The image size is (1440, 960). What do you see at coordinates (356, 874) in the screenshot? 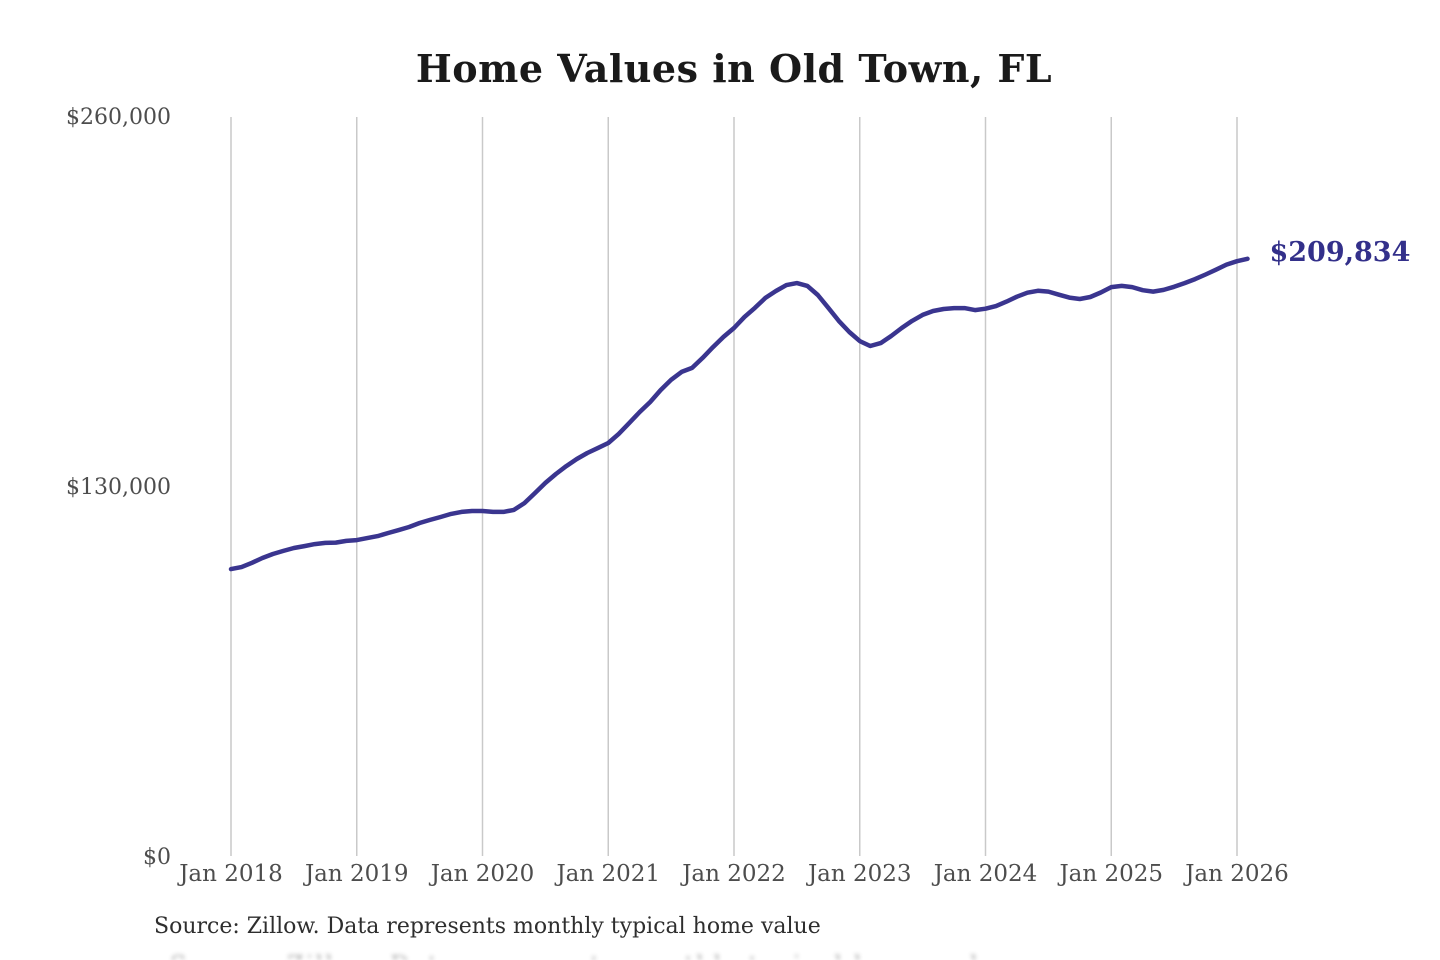
I see `x-axis-tick-label: Jan 2019` at bounding box center [356, 874].